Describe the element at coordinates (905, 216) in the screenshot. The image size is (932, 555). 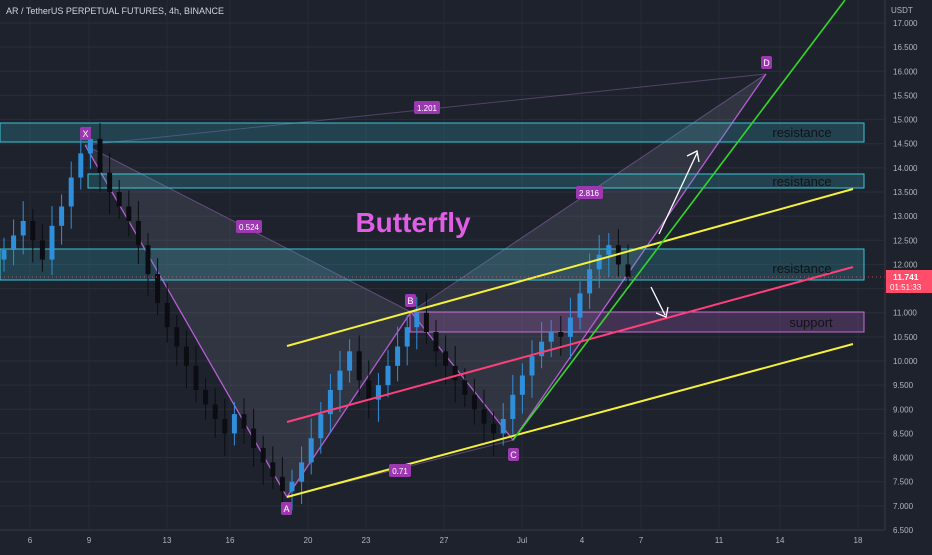
I see `price-tick-label: 13.000` at that location.